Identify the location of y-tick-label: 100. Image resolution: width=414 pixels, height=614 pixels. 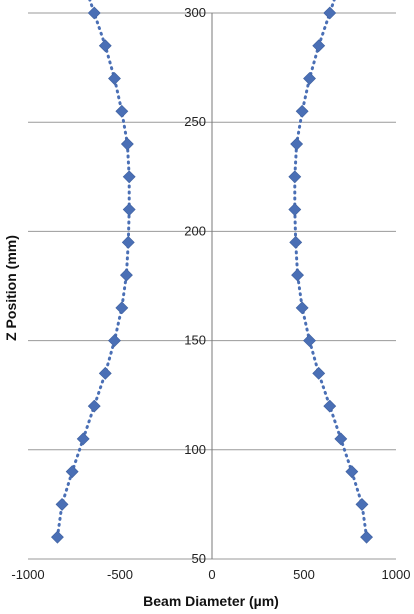
(195, 449).